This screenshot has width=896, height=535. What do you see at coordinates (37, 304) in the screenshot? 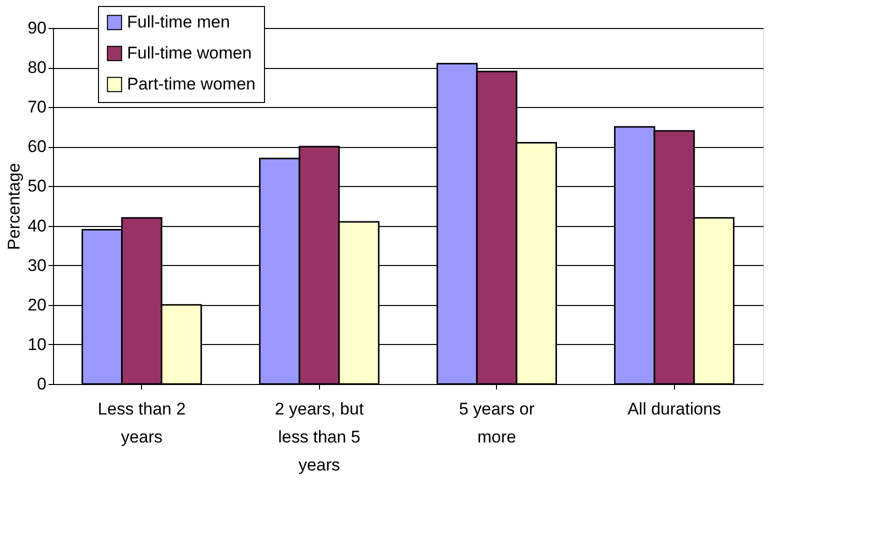
I see `y-tick-label: 20` at bounding box center [37, 304].